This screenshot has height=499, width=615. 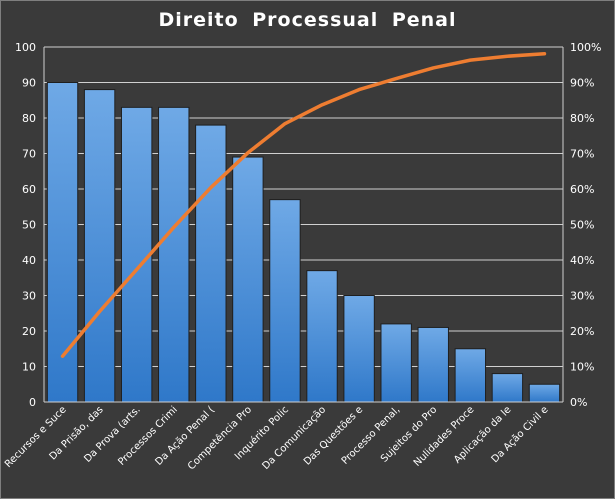 What do you see at coordinates (294, 438) in the screenshot?
I see `category-label: Da Comunicação` at bounding box center [294, 438].